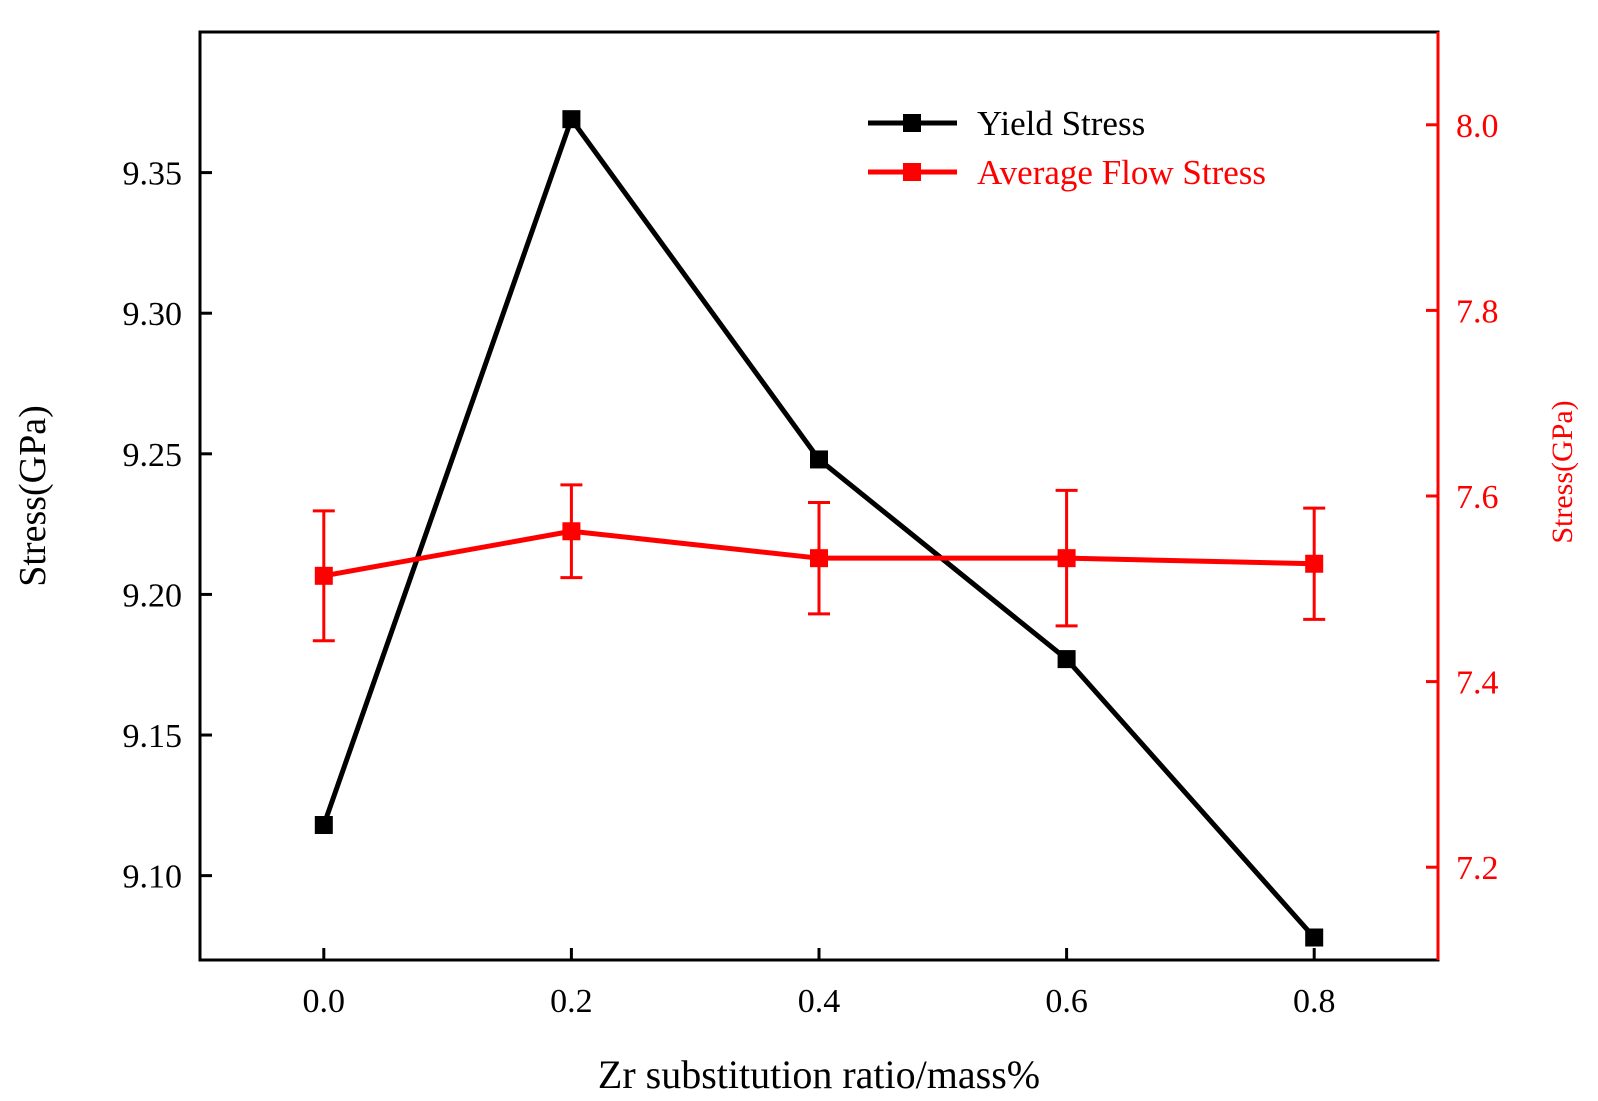 The image size is (1598, 1101). I want to click on right-axis-title: Stress(GPa), so click(1562, 471).